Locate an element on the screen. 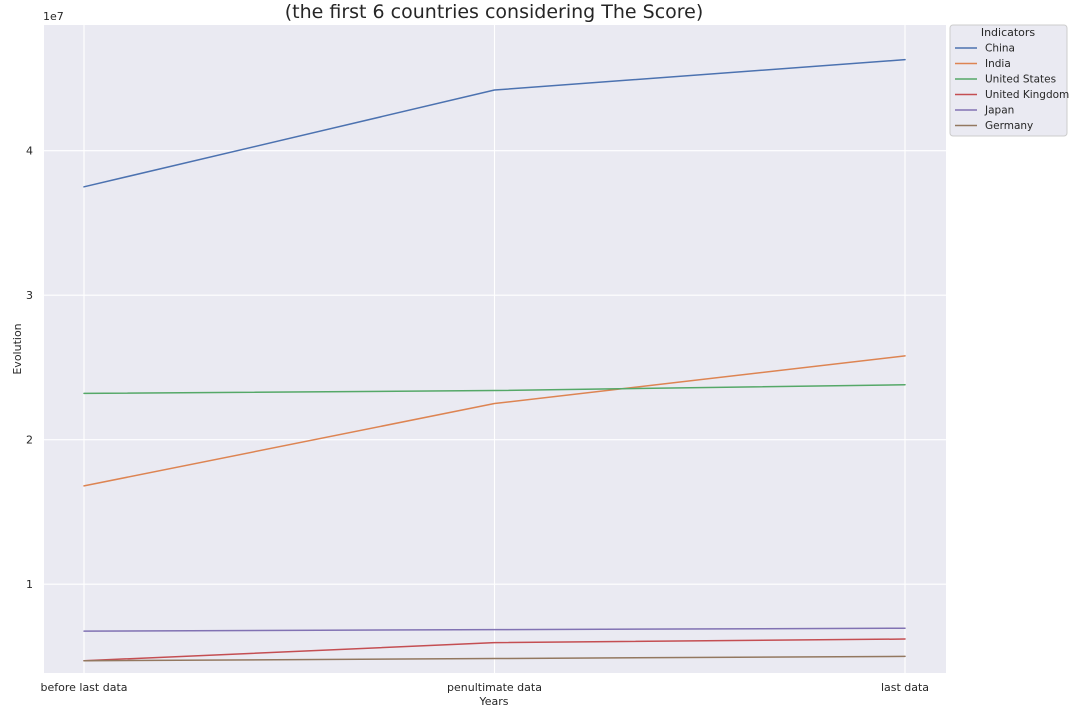 This screenshot has width=1080, height=720. series-line-china is located at coordinates (494, 123).